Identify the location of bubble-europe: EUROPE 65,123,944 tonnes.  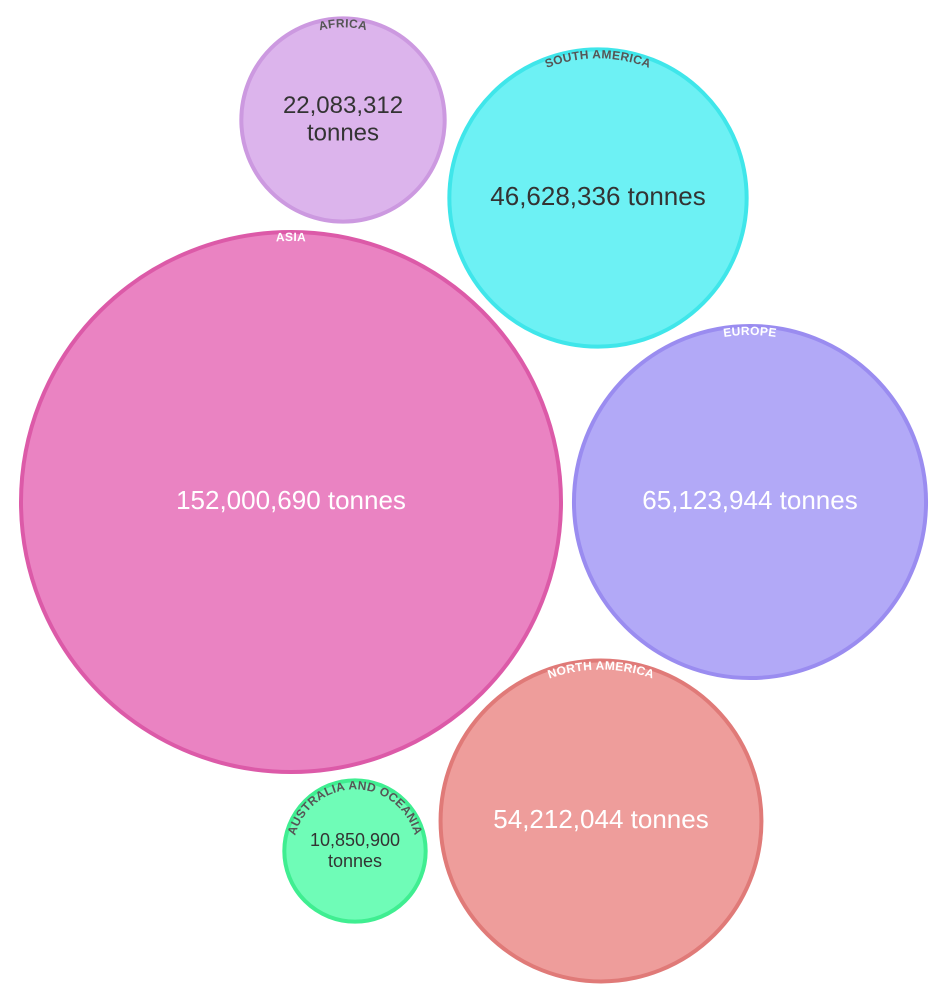
(750, 502).